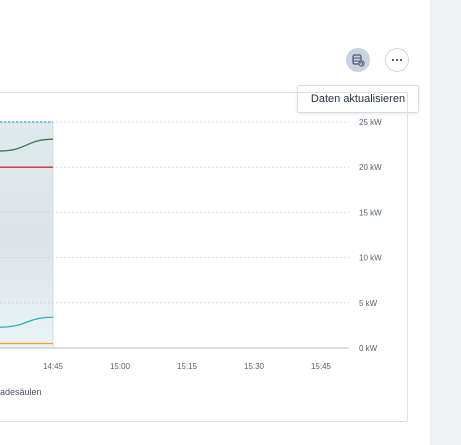 This screenshot has width=461, height=445. What do you see at coordinates (120, 366) in the screenshot?
I see `x-tick-label: 15:00` at bounding box center [120, 366].